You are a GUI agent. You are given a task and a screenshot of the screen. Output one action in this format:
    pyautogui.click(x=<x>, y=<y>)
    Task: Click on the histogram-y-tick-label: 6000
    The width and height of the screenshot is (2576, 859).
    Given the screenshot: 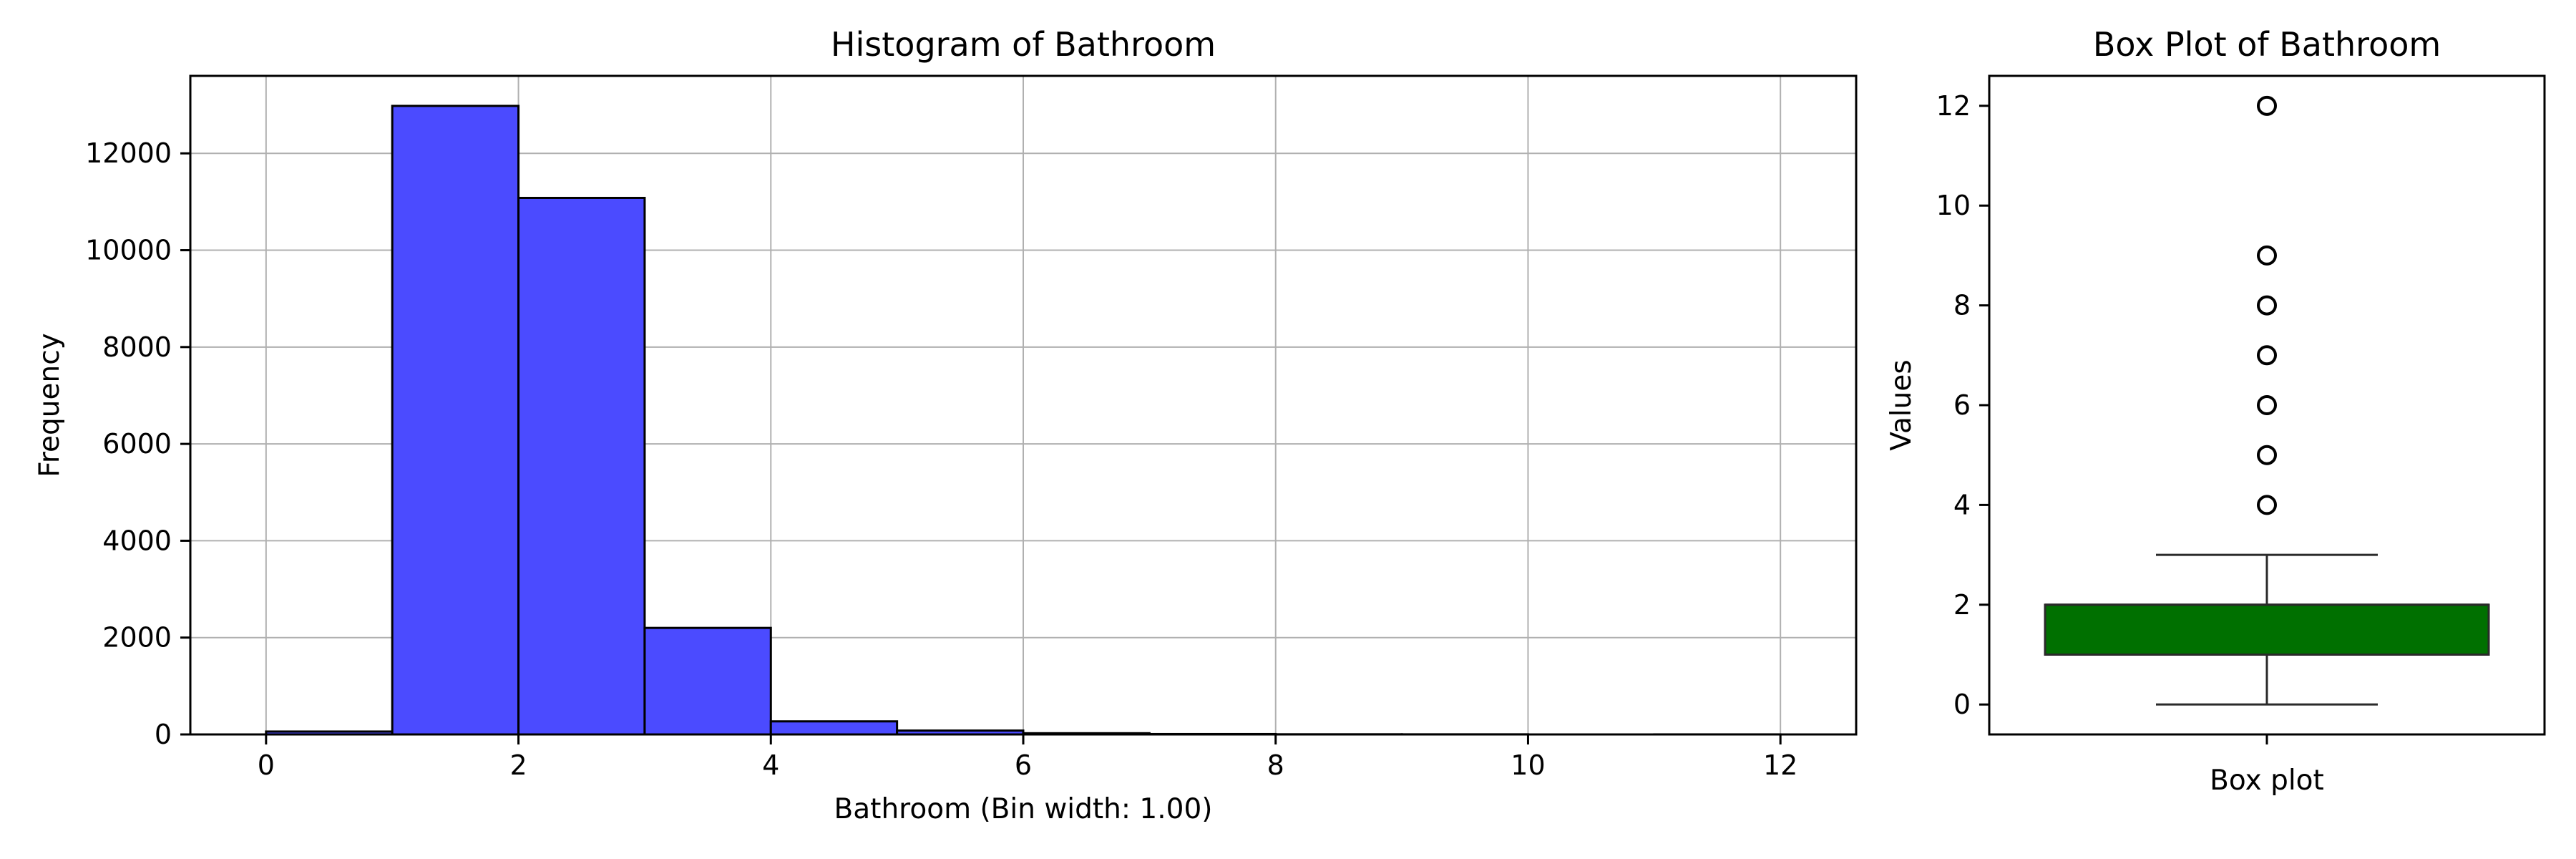 What is the action you would take?
    pyautogui.click(x=137, y=444)
    